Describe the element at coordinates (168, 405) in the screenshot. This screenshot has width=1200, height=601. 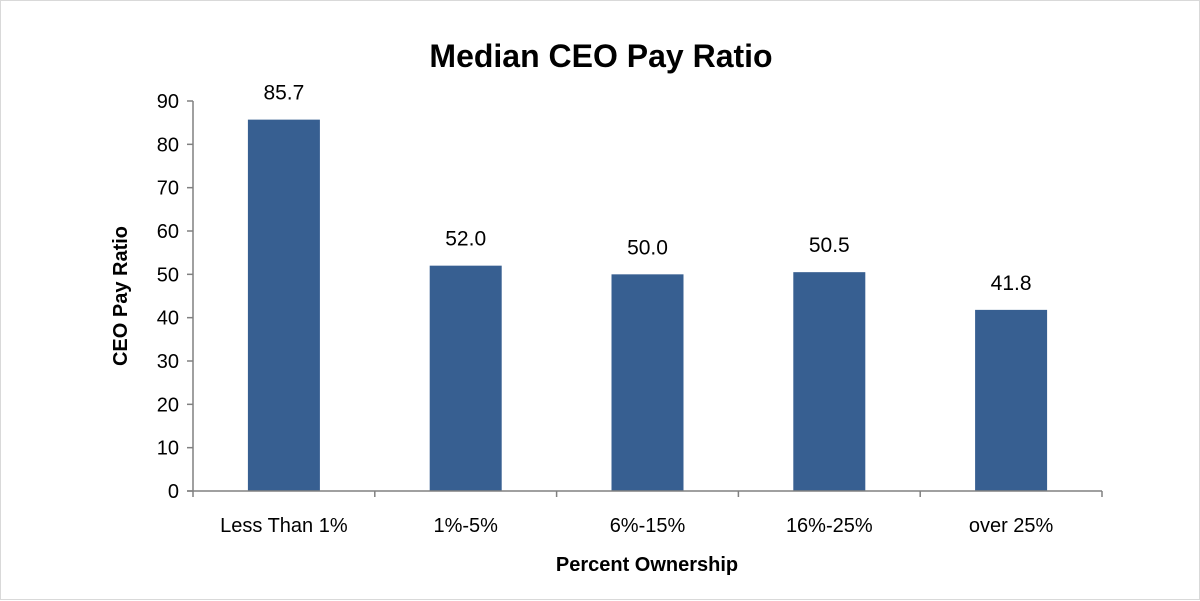
I see `y-tick-label: 20` at that location.